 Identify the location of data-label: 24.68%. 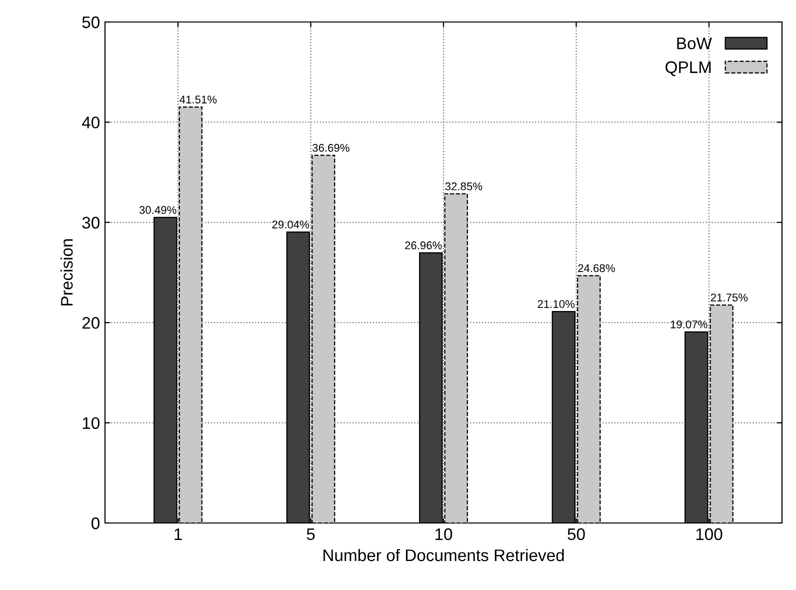
(596, 268).